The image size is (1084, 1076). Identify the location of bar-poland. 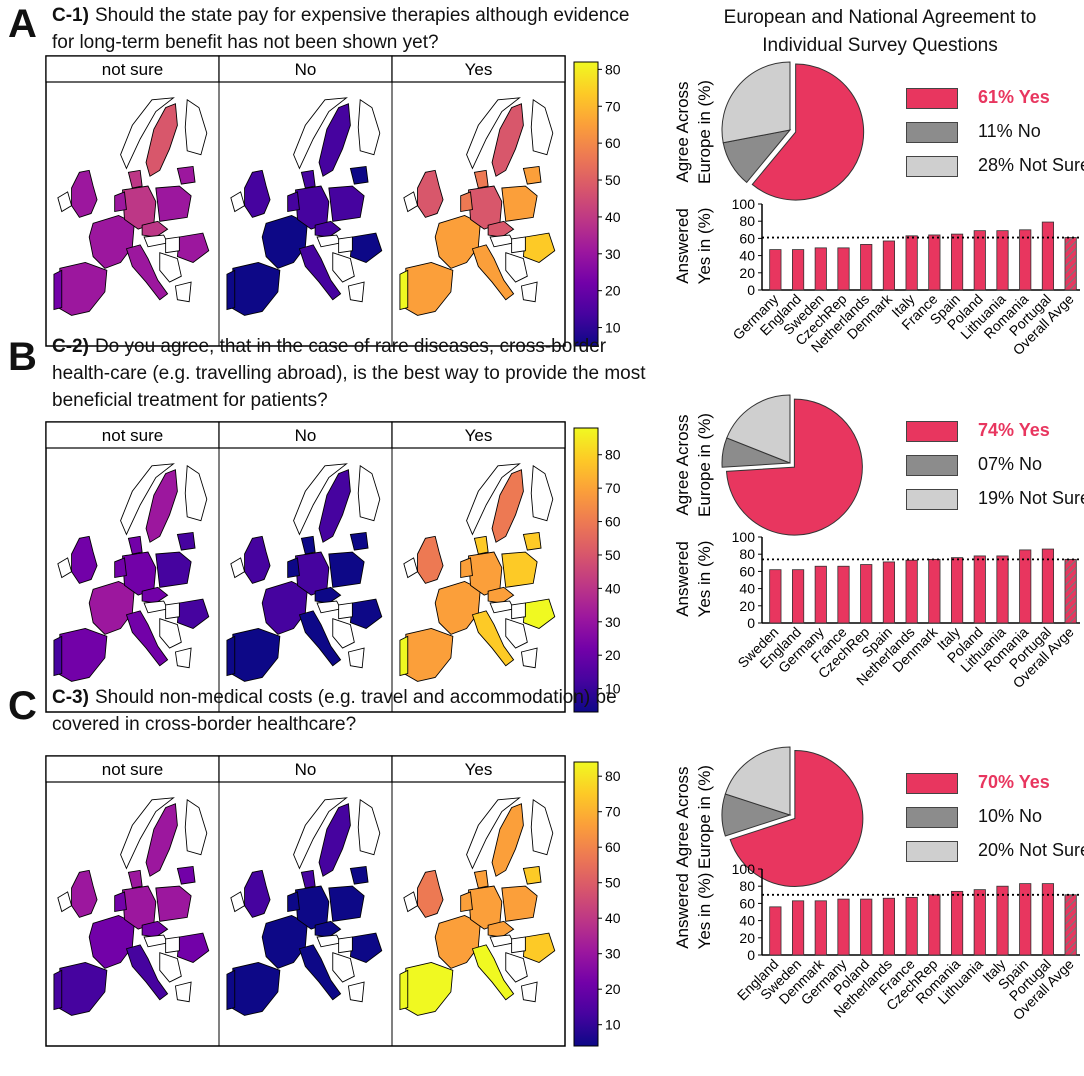
(979, 260).